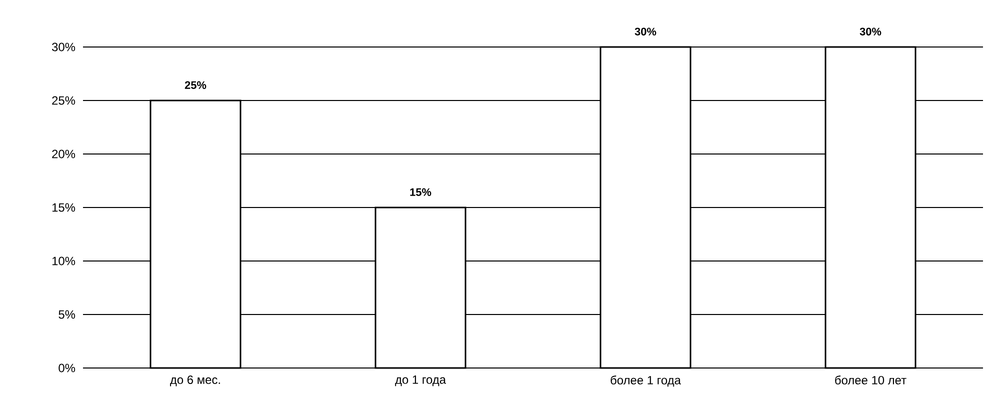 The width and height of the screenshot is (991, 403). Describe the element at coordinates (195, 381) in the screenshot. I see `x-tick-label: до 6 мес.` at that location.